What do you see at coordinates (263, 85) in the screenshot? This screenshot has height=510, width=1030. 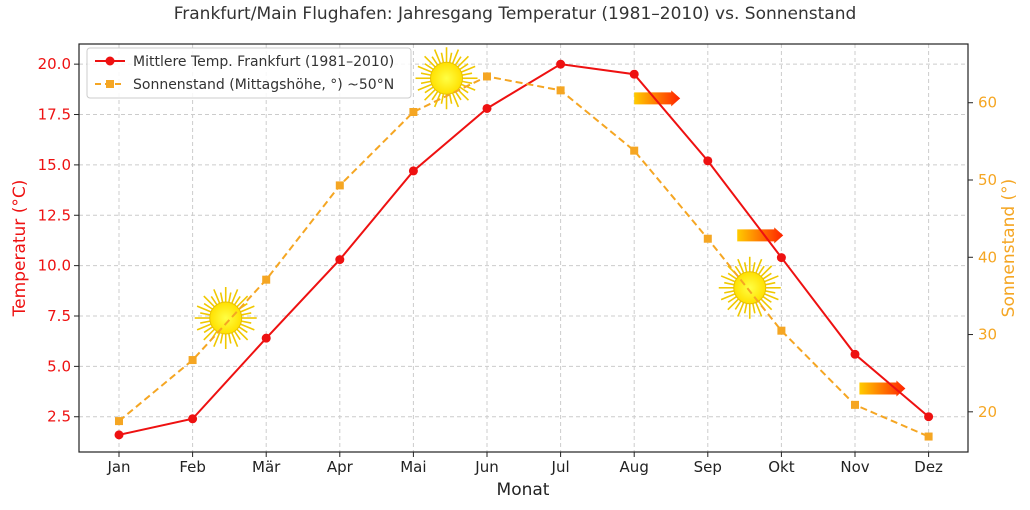 I see `legend-label-sun: Sonnenstand (Mittagshöhe, °) ~50°N` at bounding box center [263, 85].